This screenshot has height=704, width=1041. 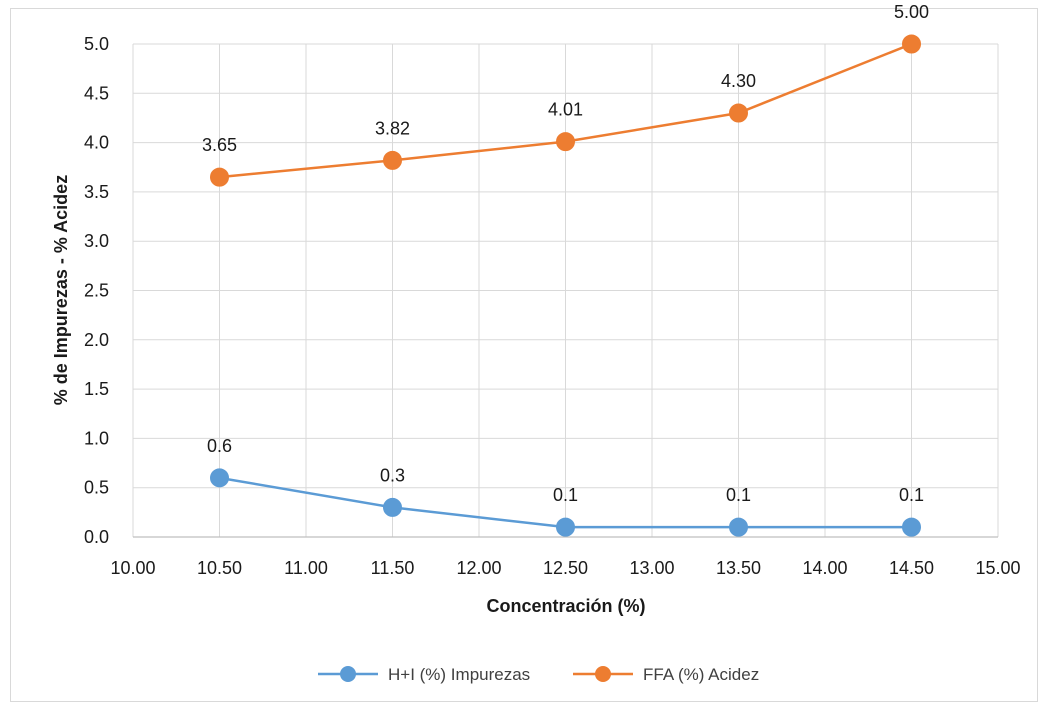 I want to click on y-tick-label: 2.5, so click(x=96, y=291).